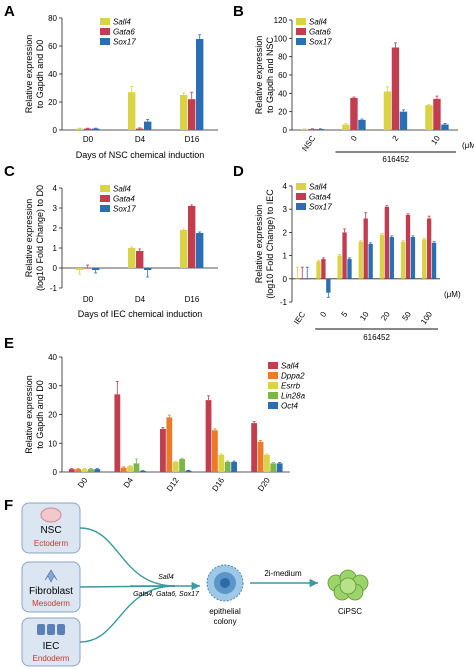 The width and height of the screenshot is (474, 669). Describe the element at coordinates (51, 629) in the screenshot. I see `epithelium-icon` at that location.